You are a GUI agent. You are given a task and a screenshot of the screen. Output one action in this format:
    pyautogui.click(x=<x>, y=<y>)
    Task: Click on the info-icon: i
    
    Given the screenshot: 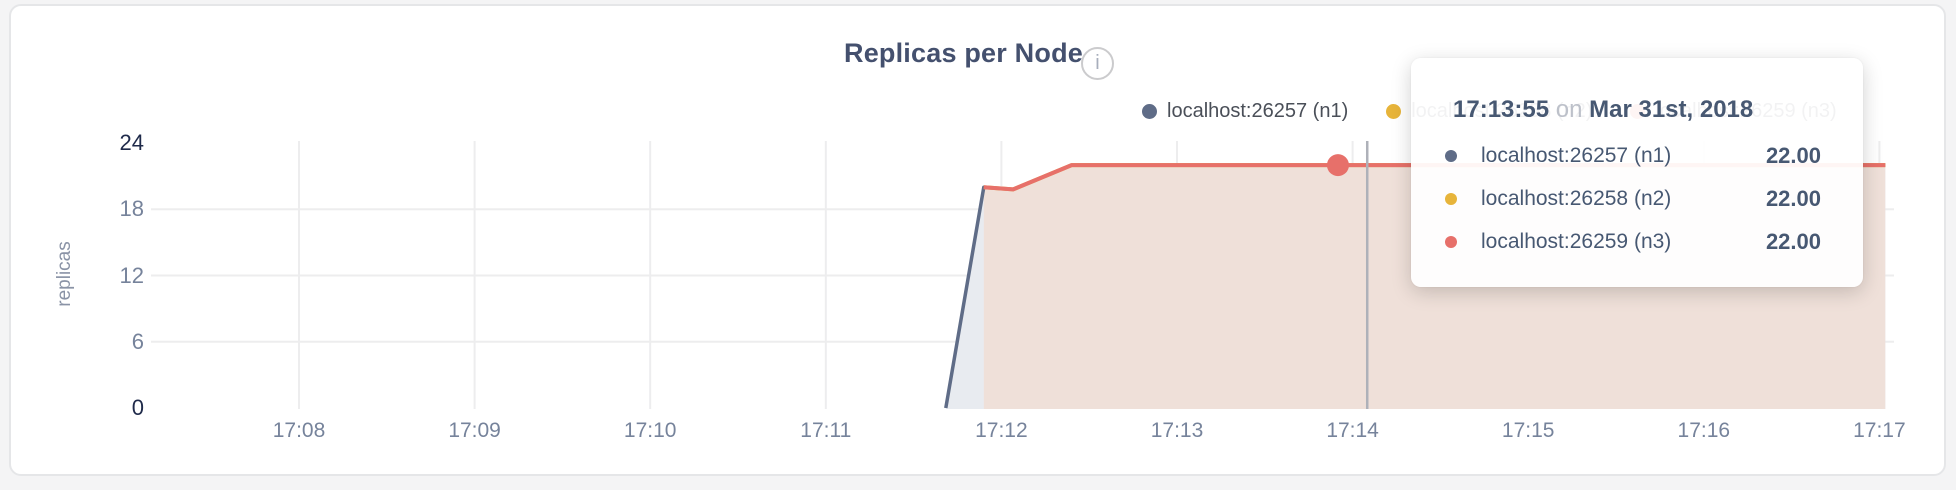 What is the action you would take?
    pyautogui.click(x=1097, y=63)
    